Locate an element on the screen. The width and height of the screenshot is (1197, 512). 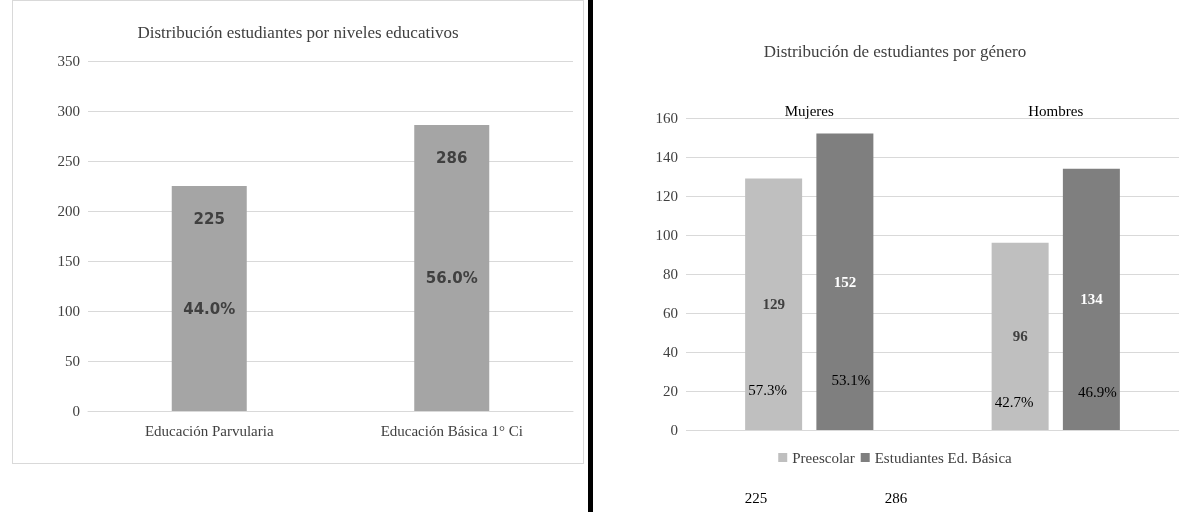
y-tick-label: 350 is located at coordinates (68, 61).